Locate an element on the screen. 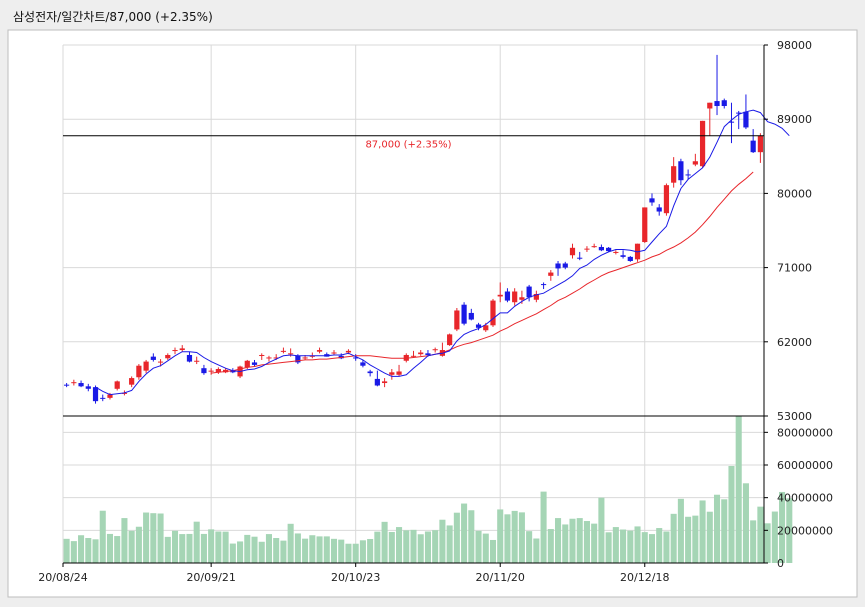 The width and height of the screenshot is (865, 607). volume-tick-label: 20000000 is located at coordinates (805, 530).